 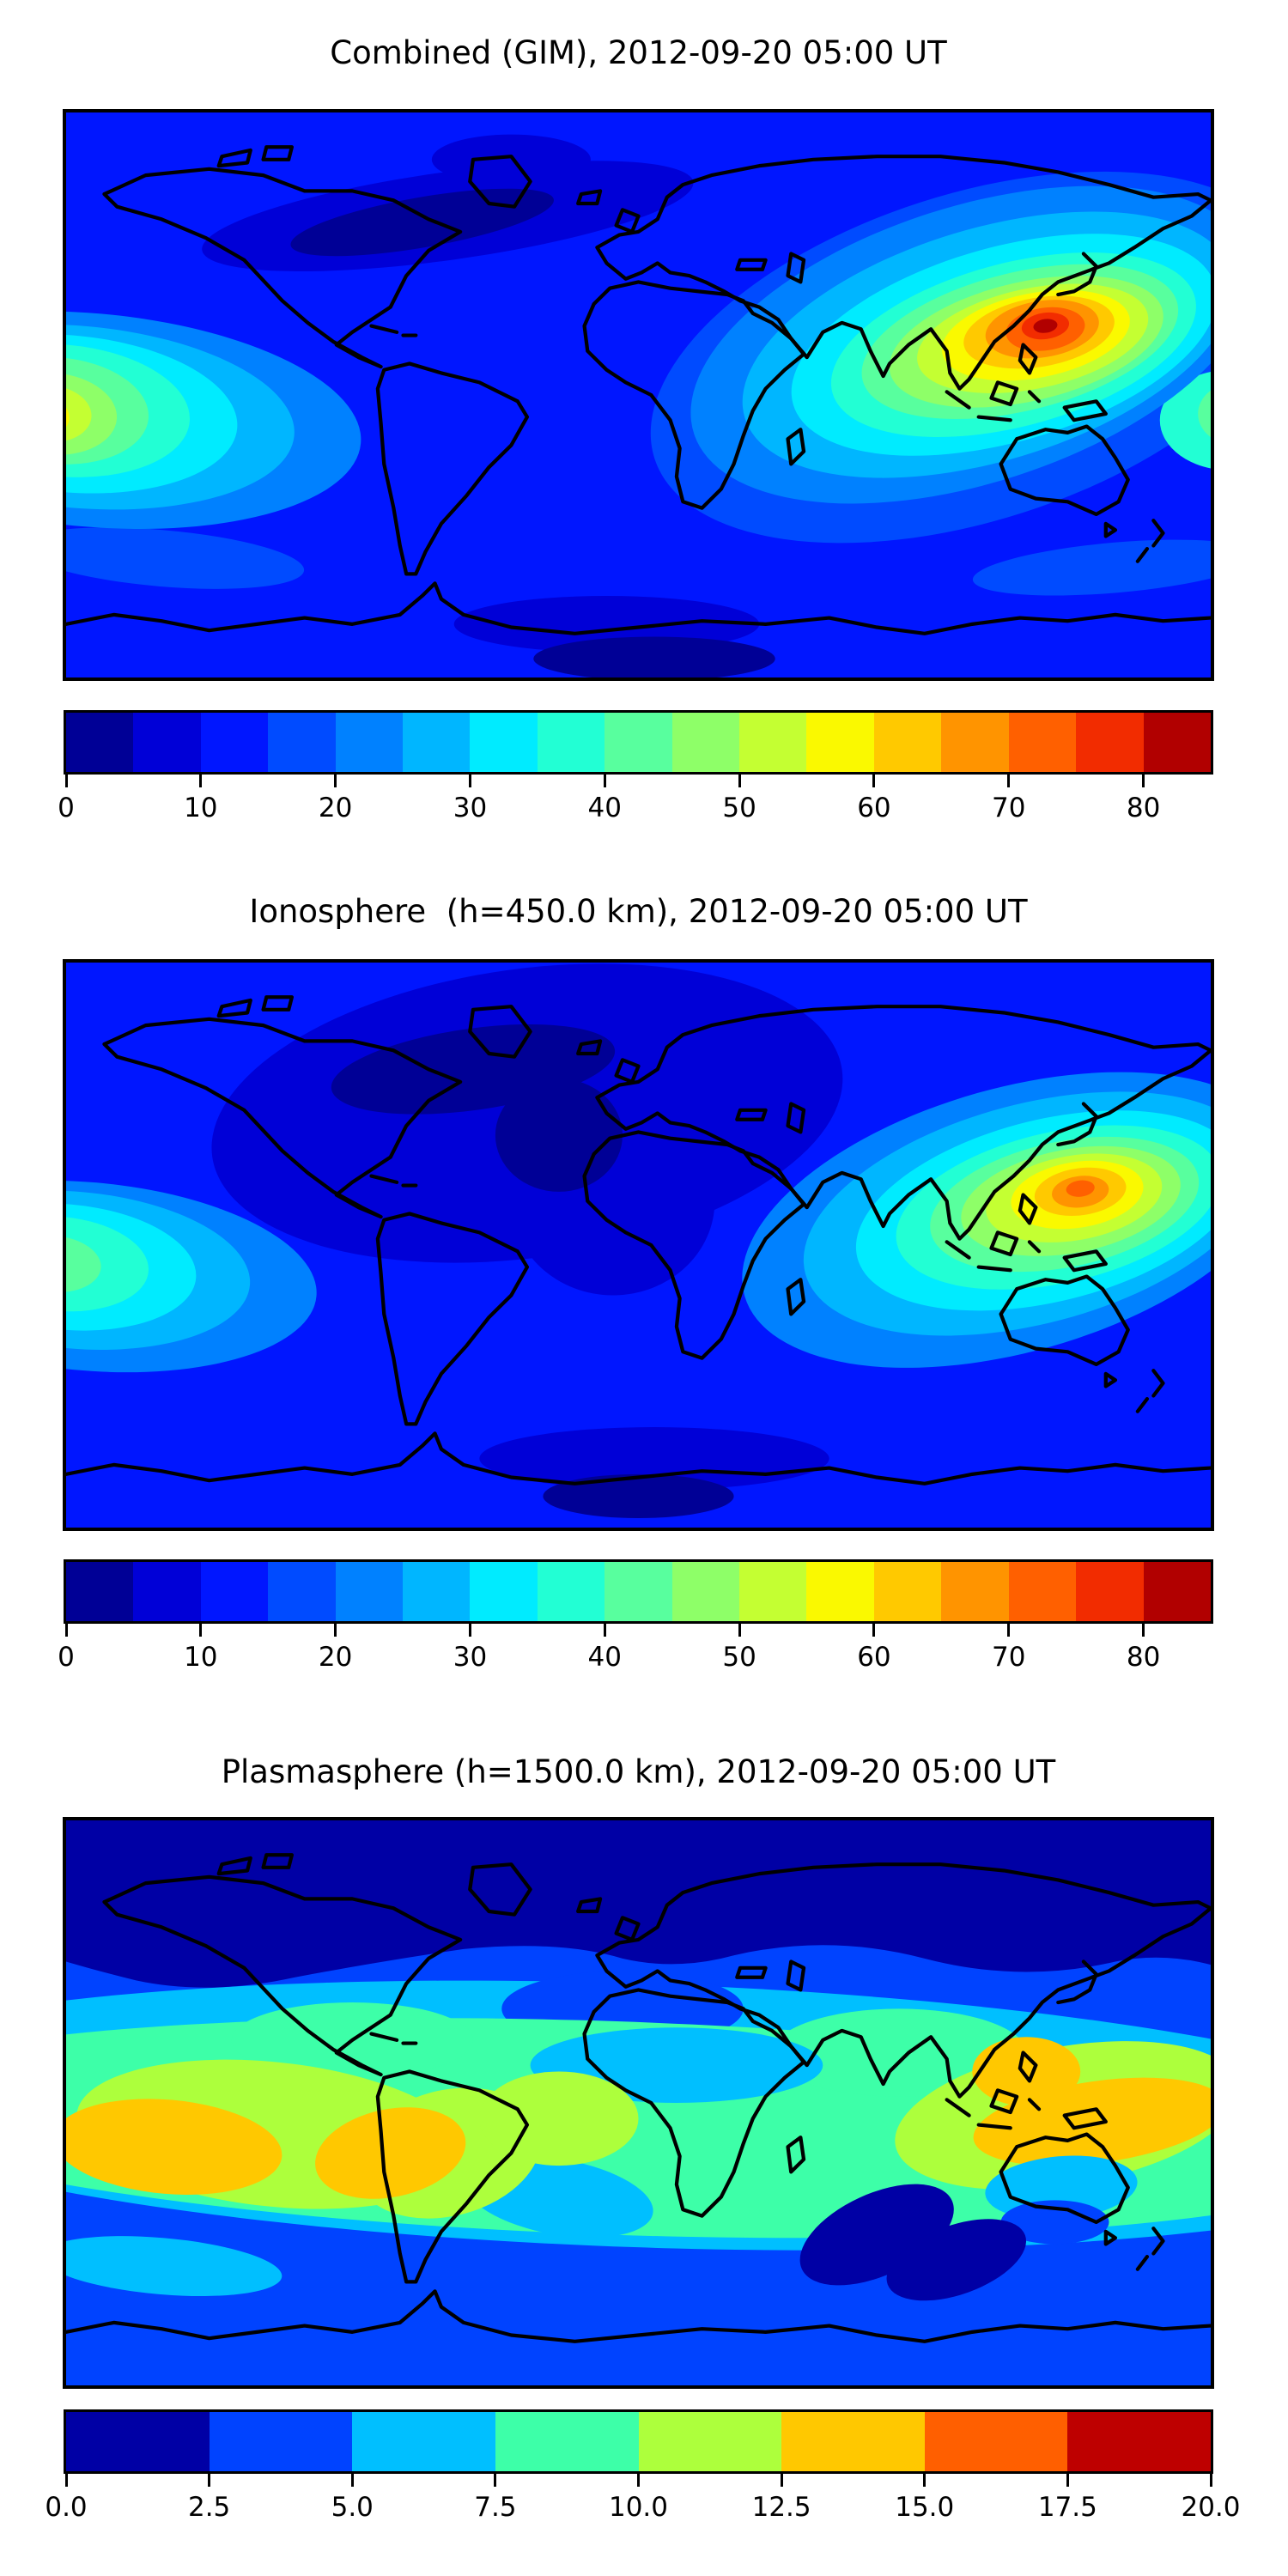 I want to click on colorbar-tick-label: 60, so click(x=874, y=1657).